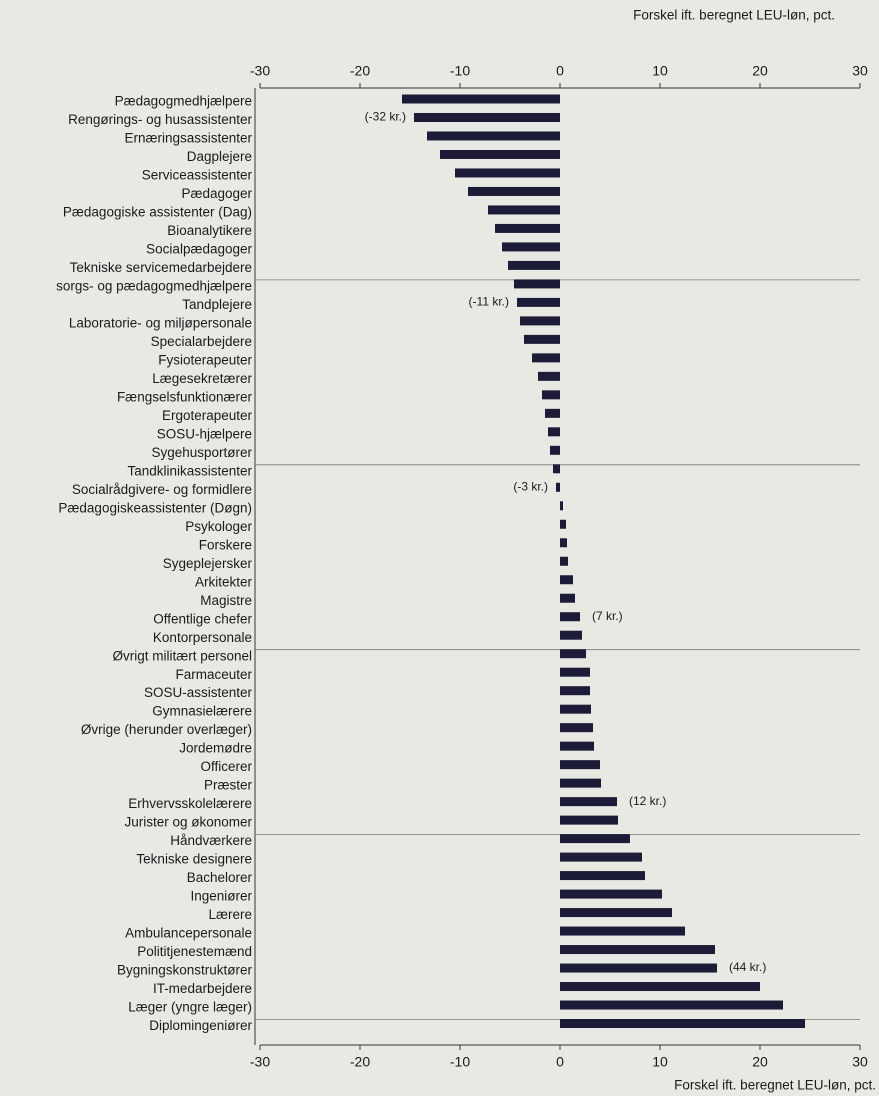 The height and width of the screenshot is (1096, 879). What do you see at coordinates (219, 156) in the screenshot?
I see `y-tick-label: Dagplejere` at bounding box center [219, 156].